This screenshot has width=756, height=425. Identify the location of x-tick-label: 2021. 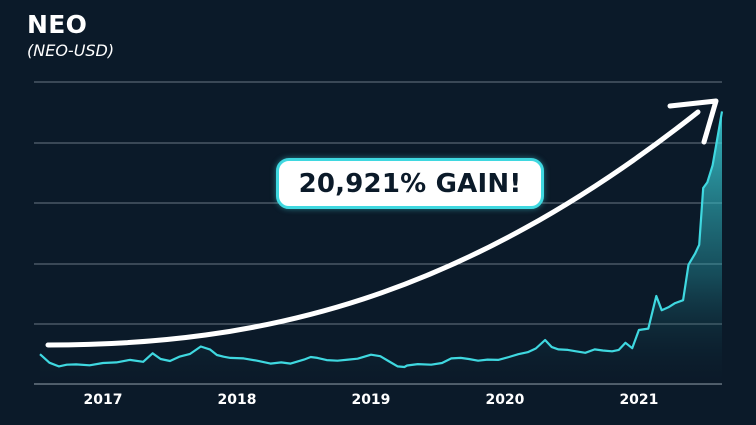
(638, 400).